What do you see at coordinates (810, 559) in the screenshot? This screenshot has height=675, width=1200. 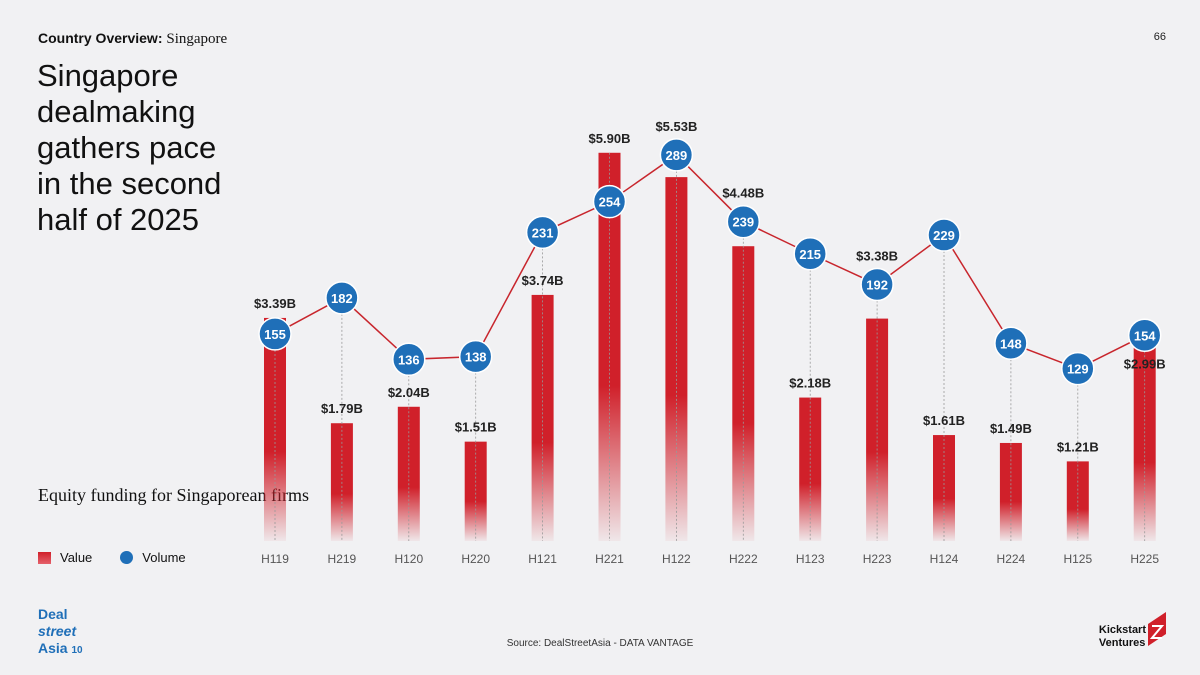 I see `x-tick-label: H123` at bounding box center [810, 559].